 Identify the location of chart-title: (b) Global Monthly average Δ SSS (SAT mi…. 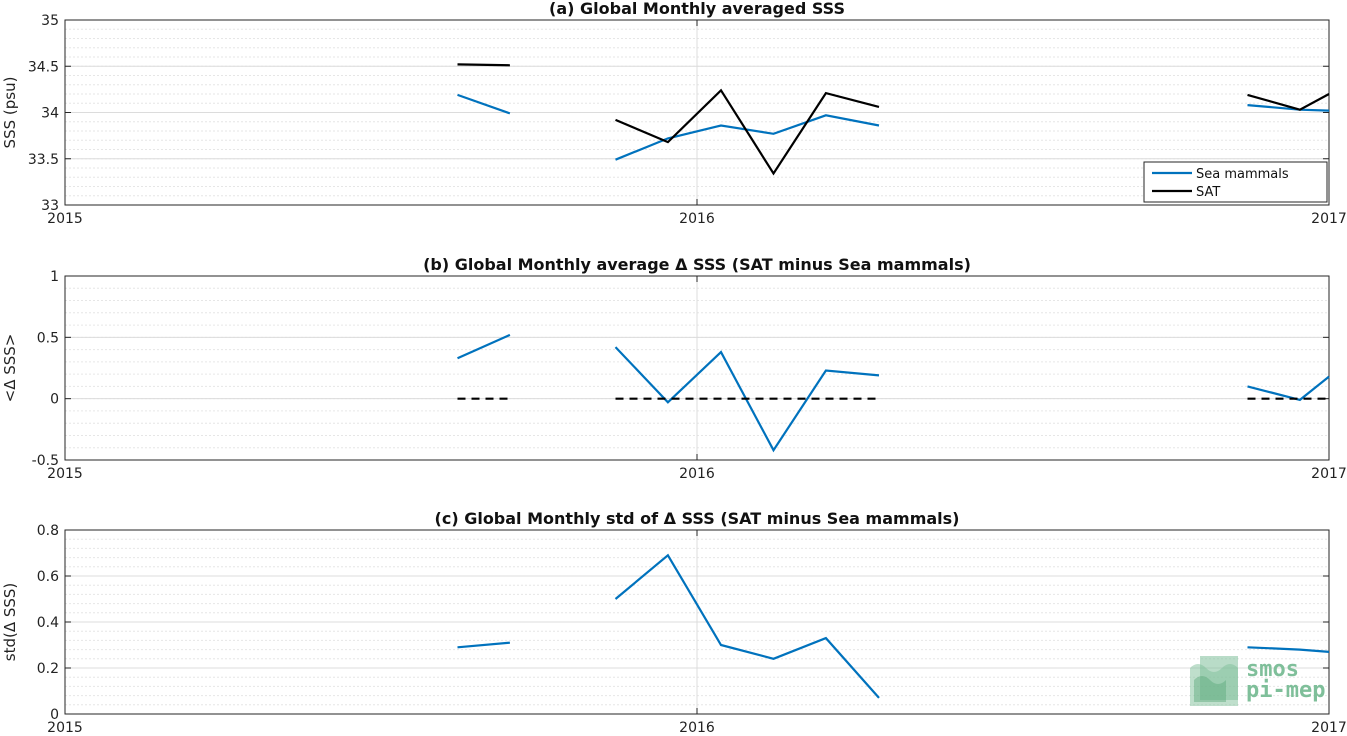
(697, 264).